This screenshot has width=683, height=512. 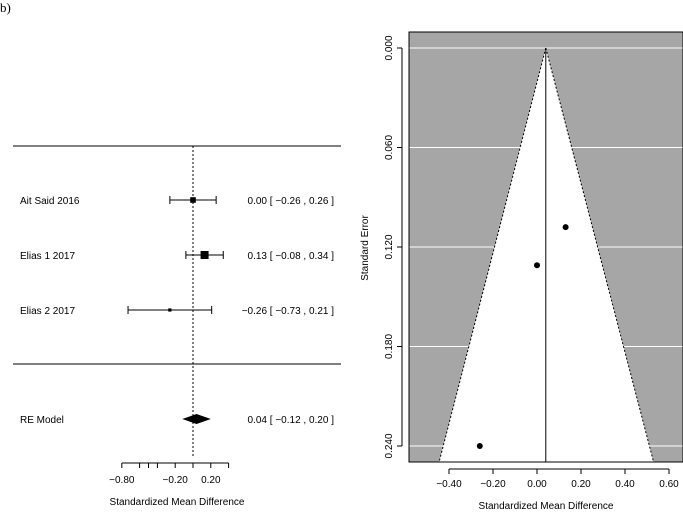 What do you see at coordinates (493, 484) in the screenshot?
I see `funnel-x-tick-label: −0.20` at bounding box center [493, 484].